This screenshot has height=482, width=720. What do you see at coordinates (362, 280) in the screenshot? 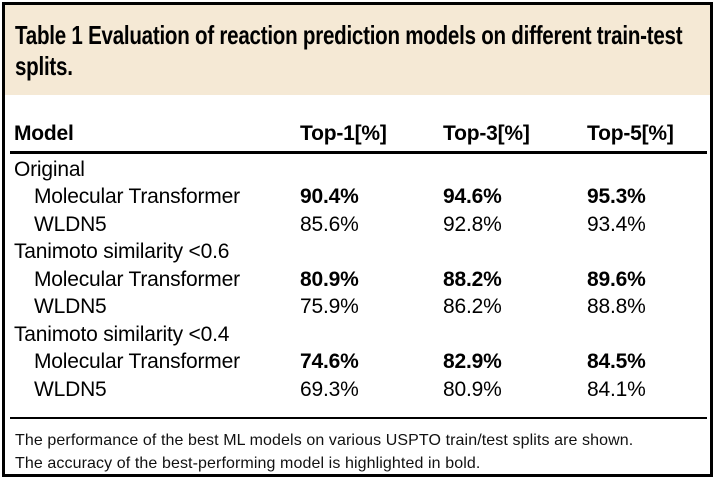
I see `model-row: Molecular Transformer 80.9% 88.2% 89.6%` at bounding box center [362, 280].